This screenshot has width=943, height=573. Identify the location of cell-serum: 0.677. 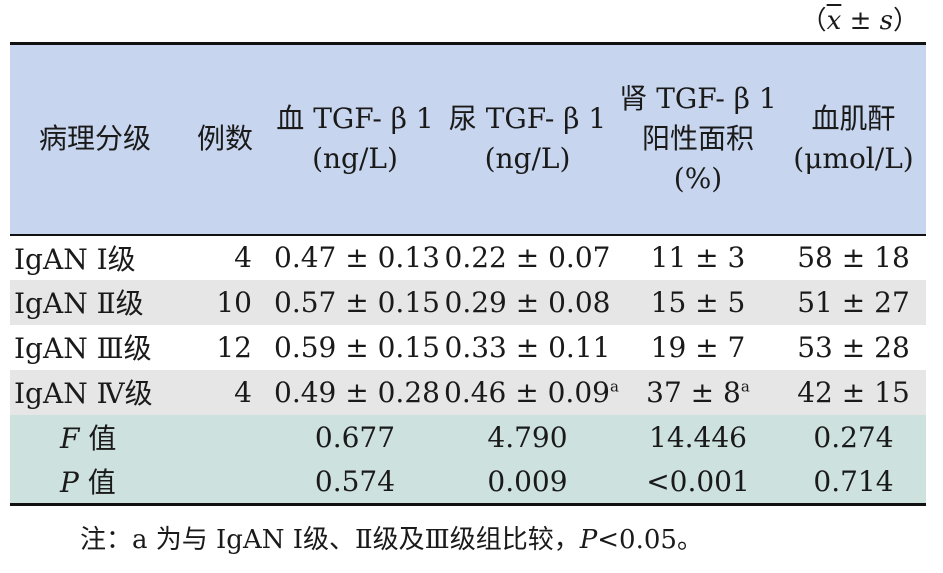
(355, 437).